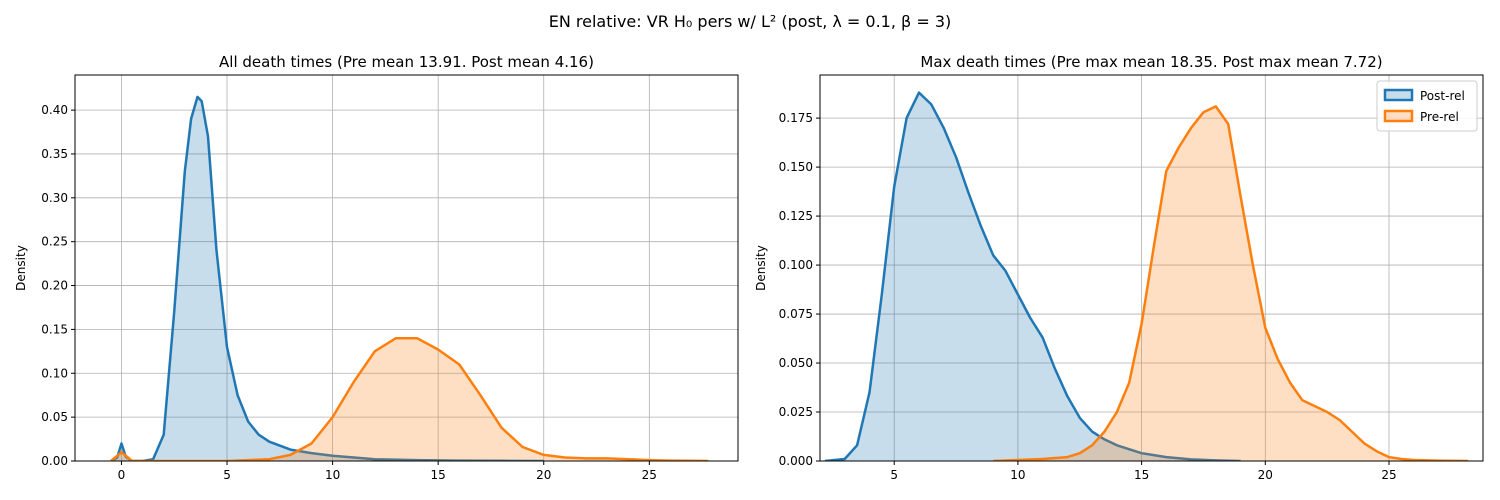 The image size is (1500, 500). Describe the element at coordinates (54, 198) in the screenshot. I see `y-tick-label: 0.30` at that location.